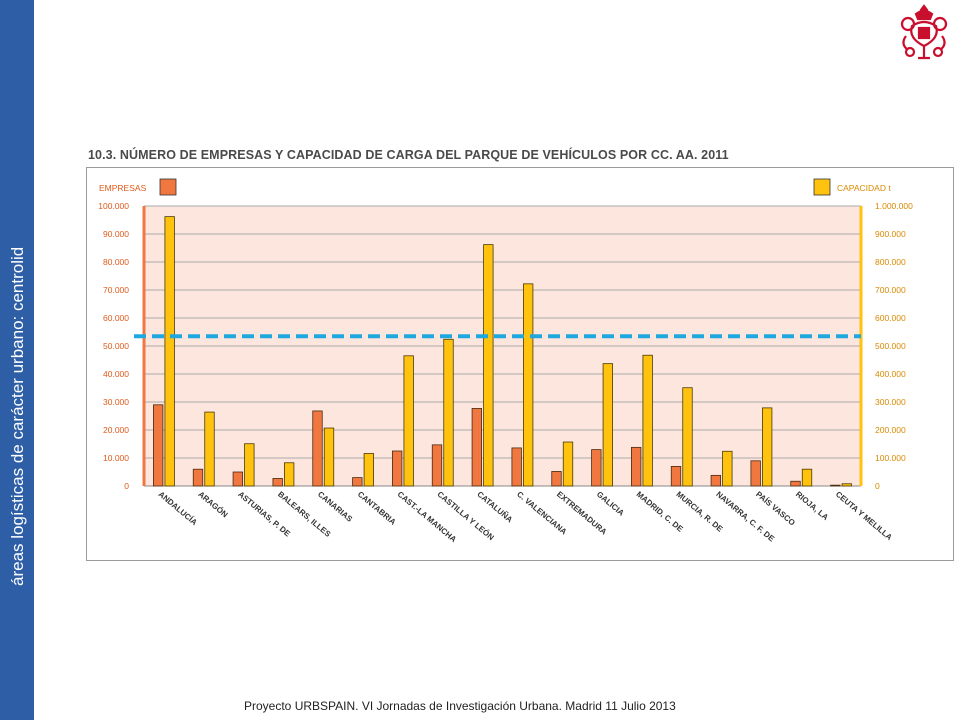 The width and height of the screenshot is (960, 720). What do you see at coordinates (116, 318) in the screenshot?
I see `left-tick-label: 60.000` at bounding box center [116, 318].